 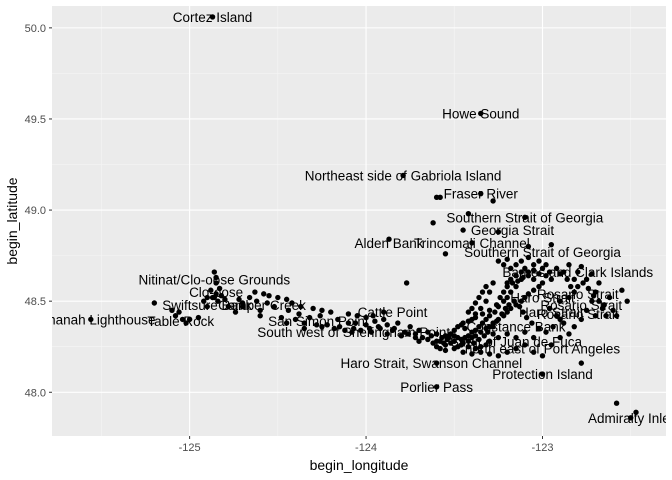 What do you see at coordinates (403, 175) in the screenshot?
I see `point-label: Northeast side of Gabriola Island` at bounding box center [403, 175].